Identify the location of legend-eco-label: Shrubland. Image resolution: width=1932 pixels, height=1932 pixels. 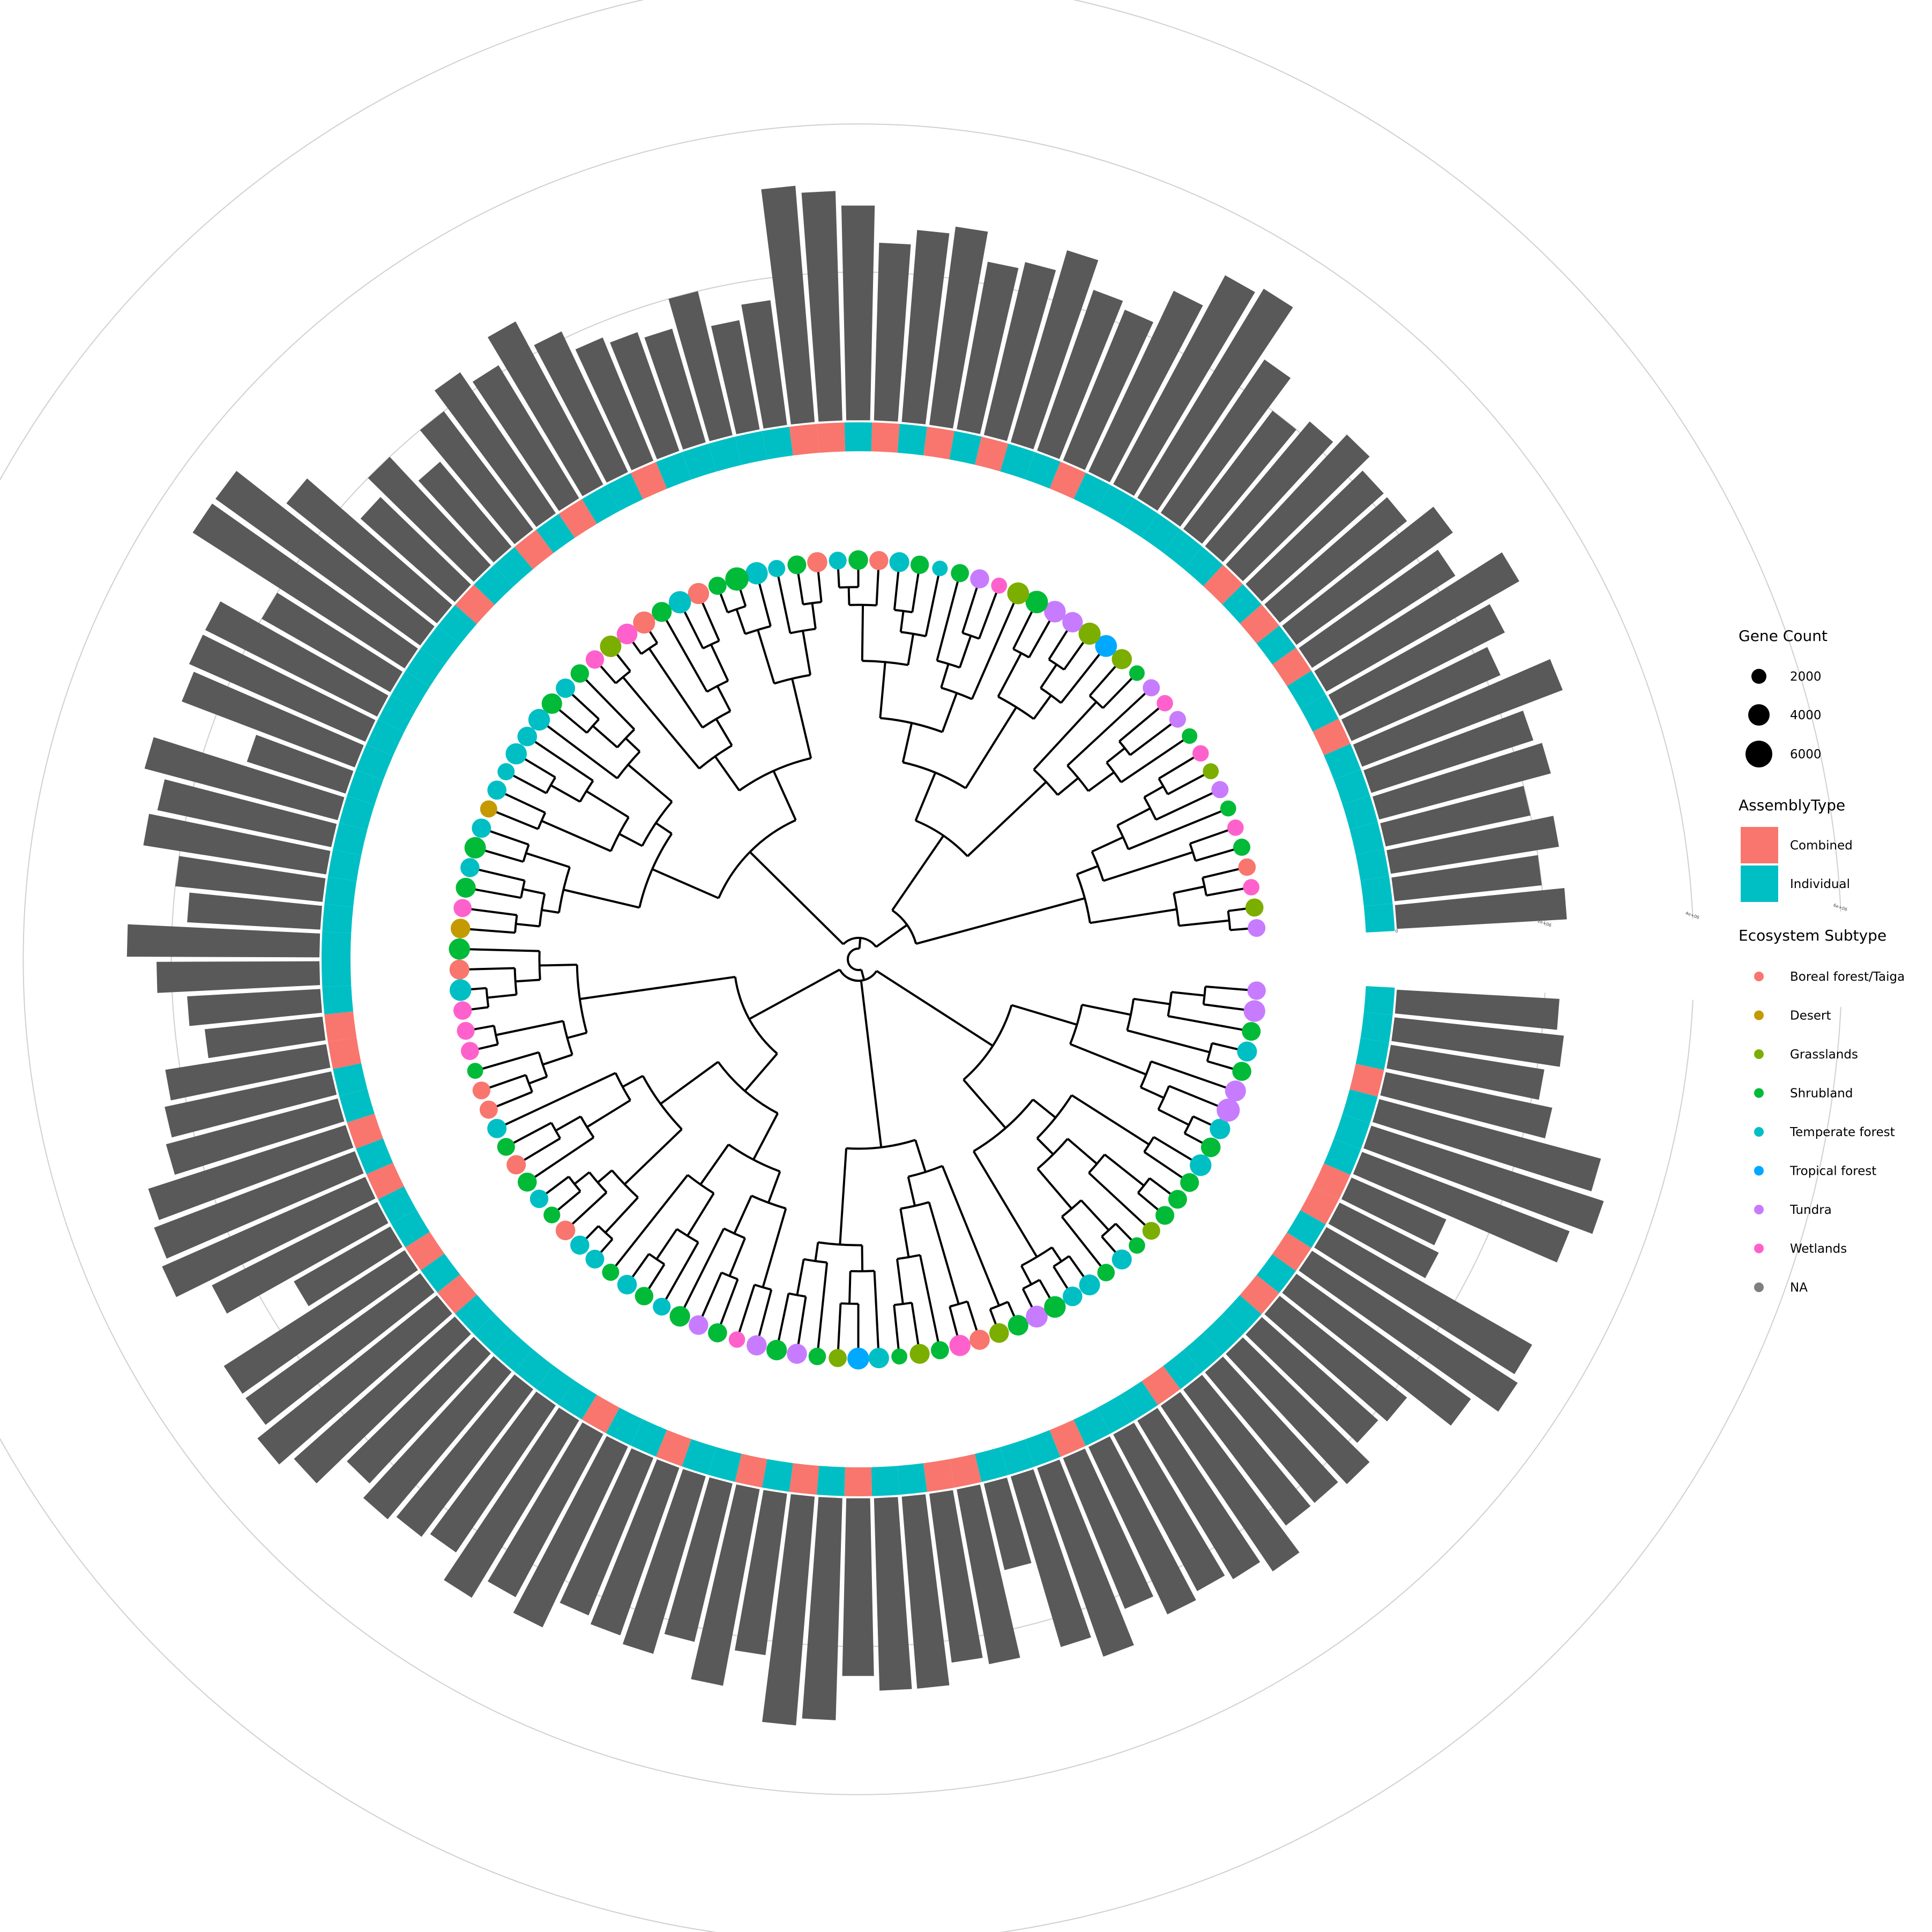
(1821, 1094).